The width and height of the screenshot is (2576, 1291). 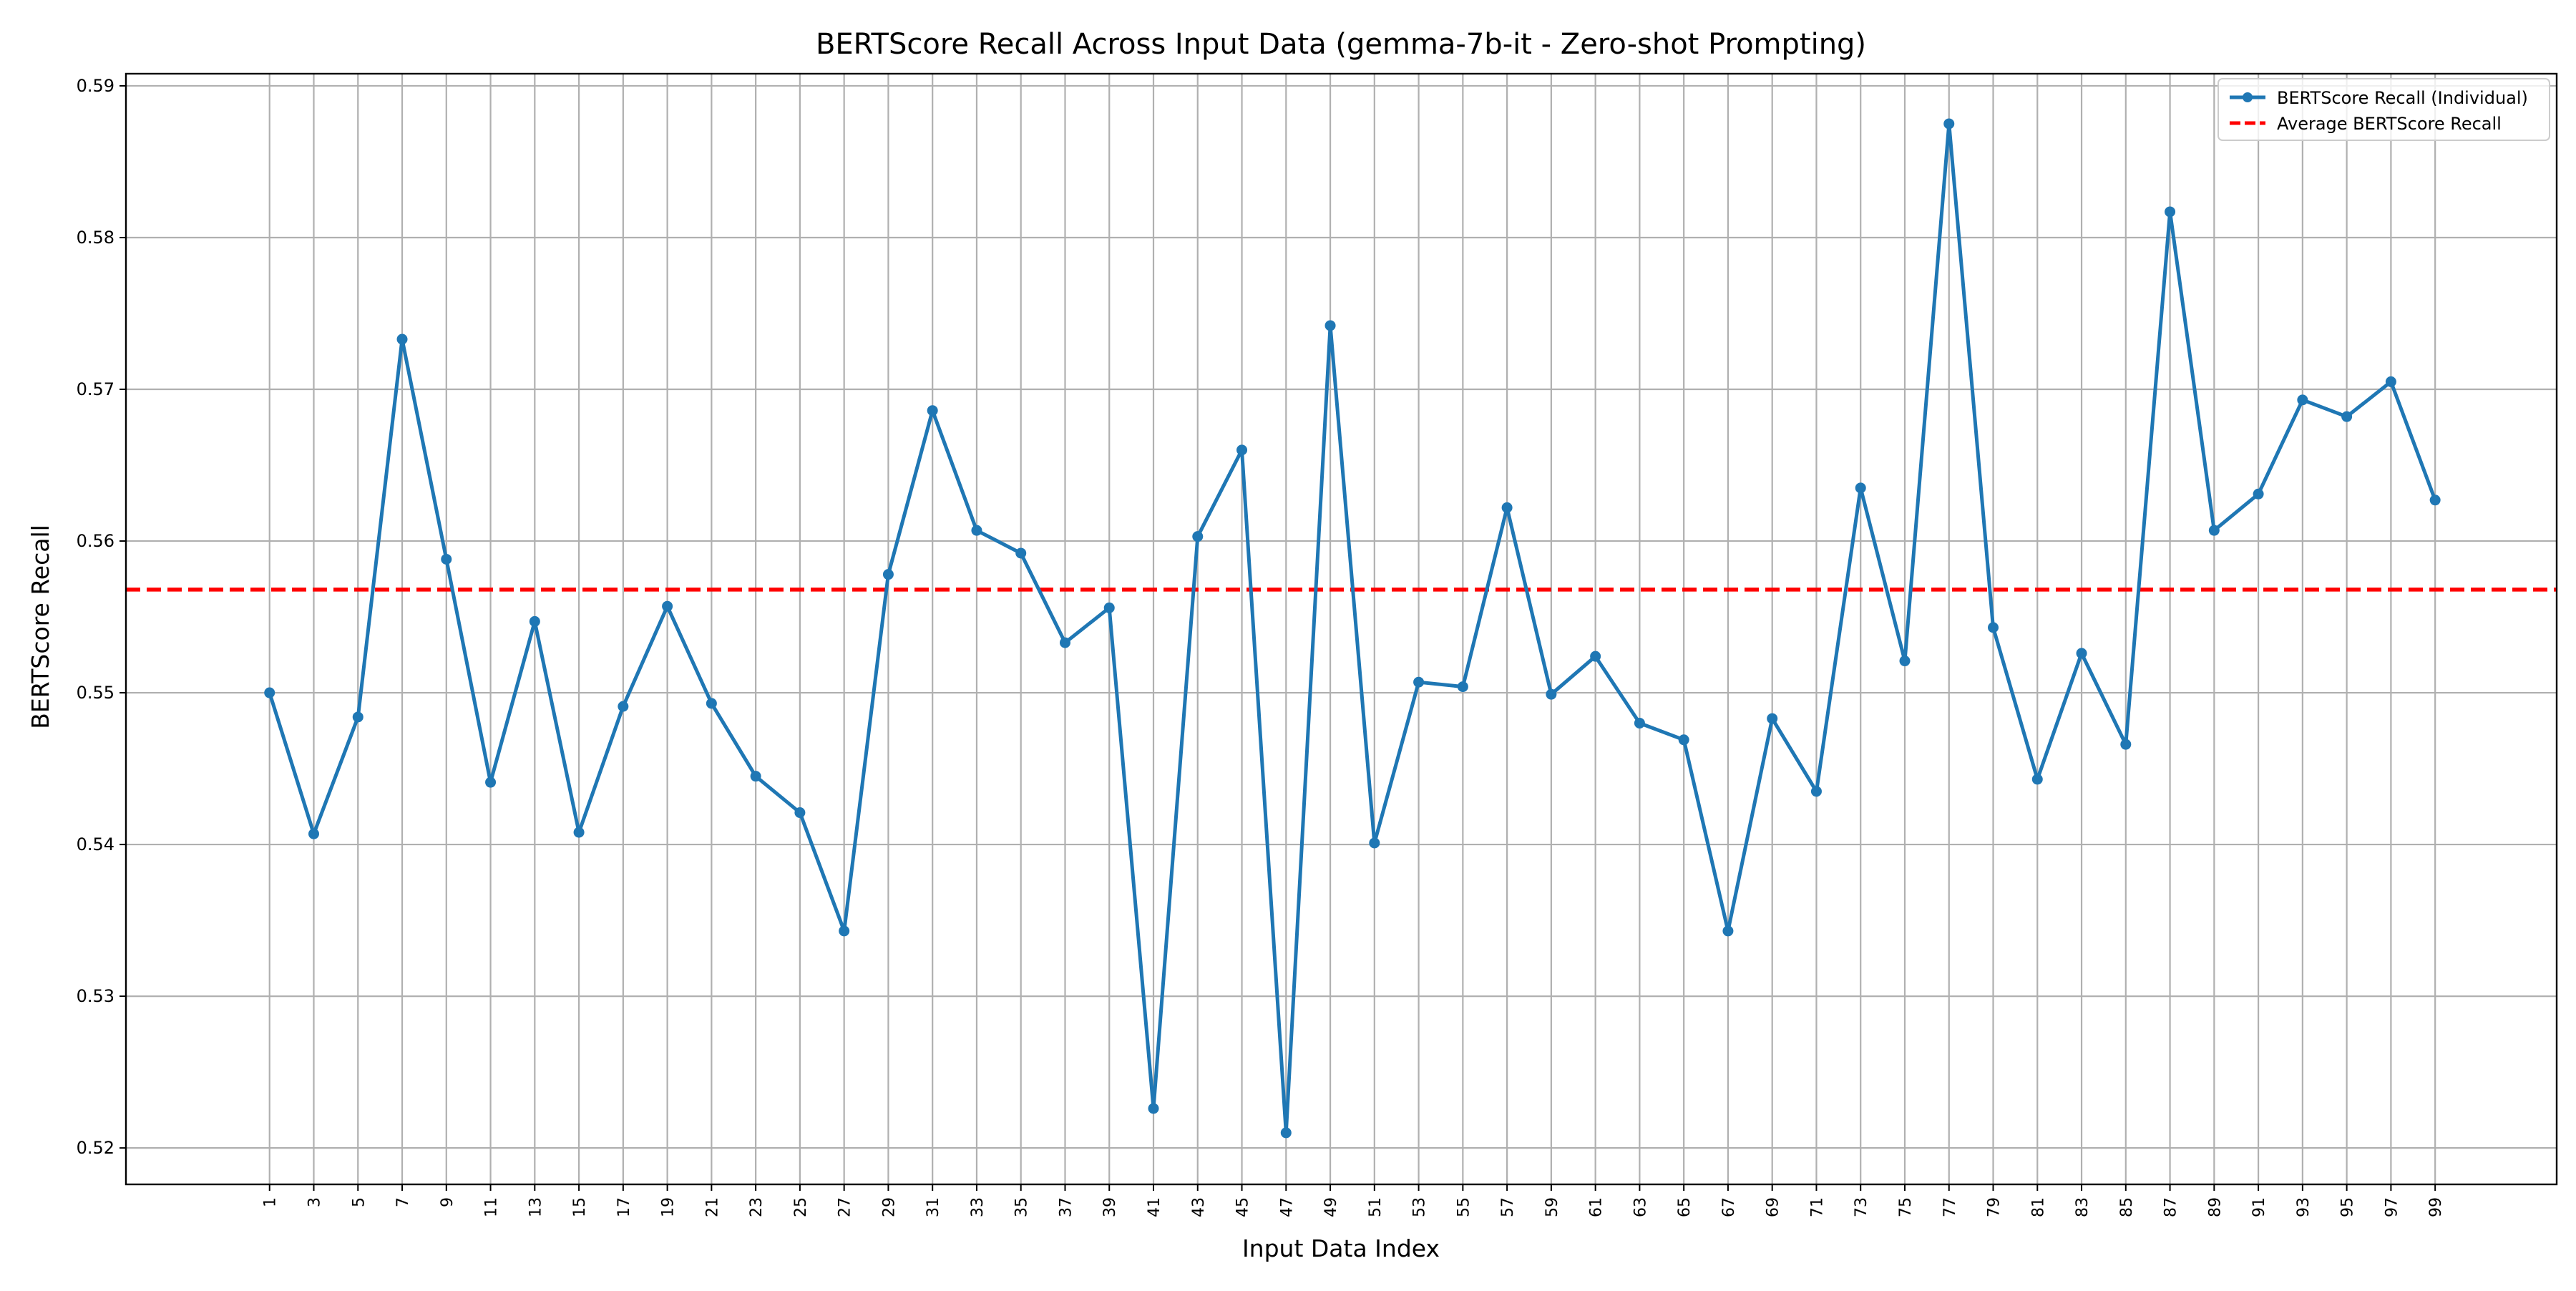 What do you see at coordinates (1995, 1207) in the screenshot?
I see `x-tick-label: 79` at bounding box center [1995, 1207].